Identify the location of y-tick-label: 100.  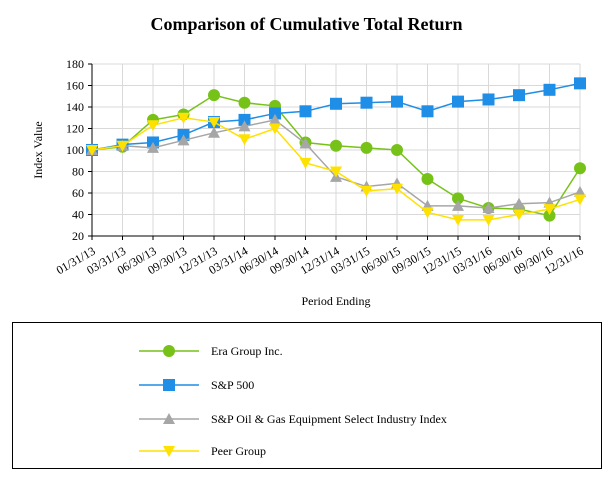
(75, 150).